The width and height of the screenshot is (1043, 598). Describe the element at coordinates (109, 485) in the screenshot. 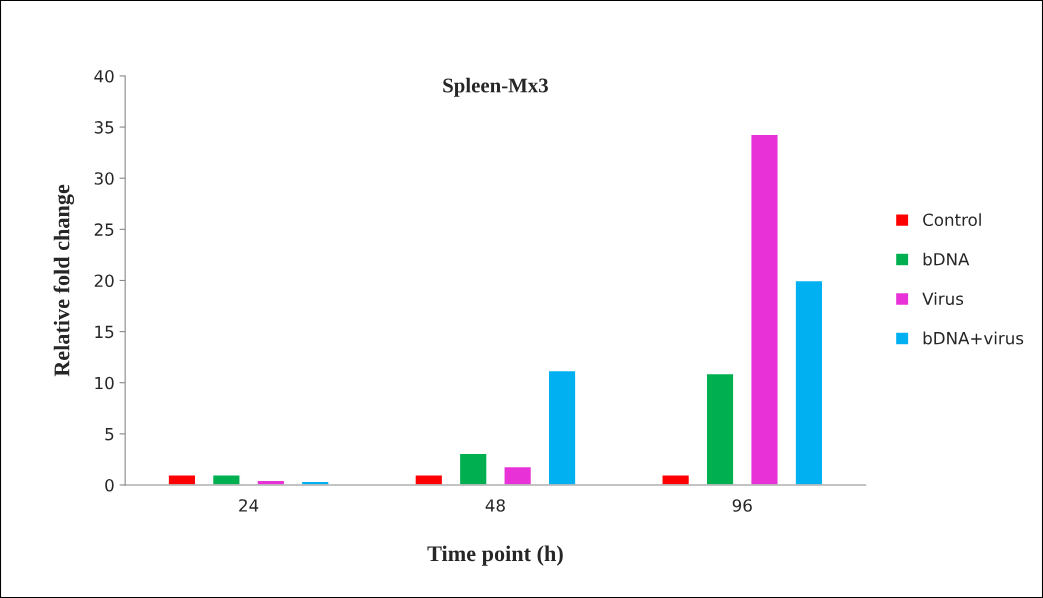

I see `y-tick-label: 0` at that location.